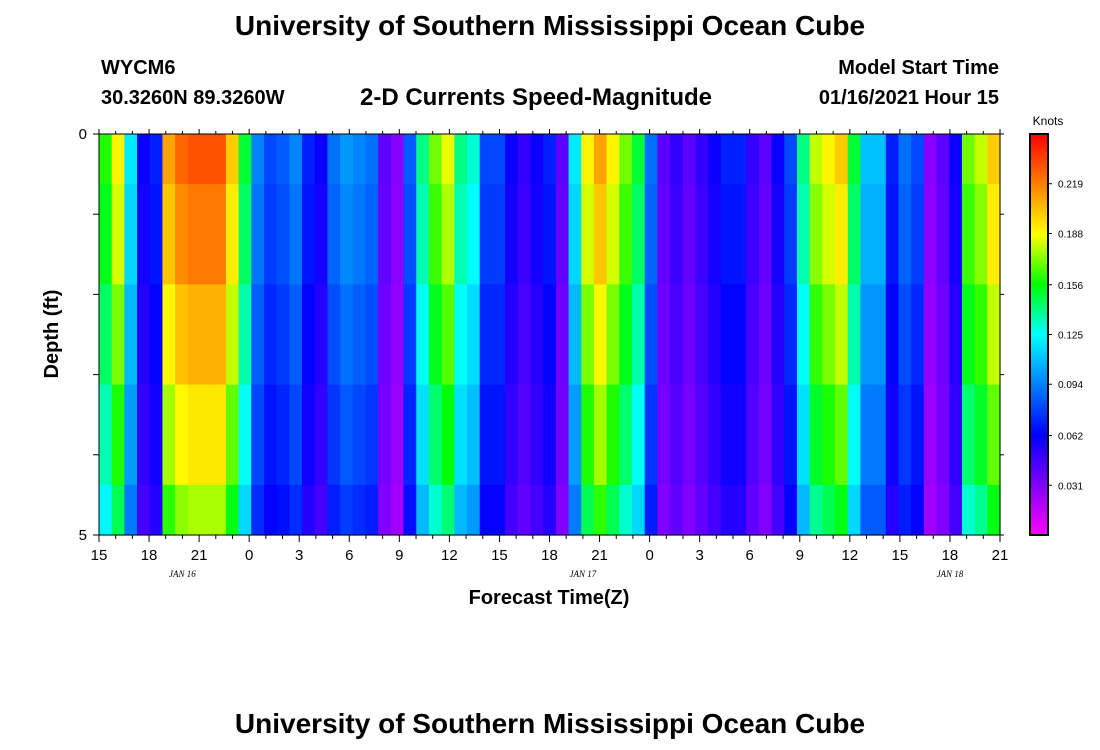 The width and height of the screenshot is (1100, 750). What do you see at coordinates (83, 535) in the screenshot?
I see `y-tick-label: 5` at bounding box center [83, 535].